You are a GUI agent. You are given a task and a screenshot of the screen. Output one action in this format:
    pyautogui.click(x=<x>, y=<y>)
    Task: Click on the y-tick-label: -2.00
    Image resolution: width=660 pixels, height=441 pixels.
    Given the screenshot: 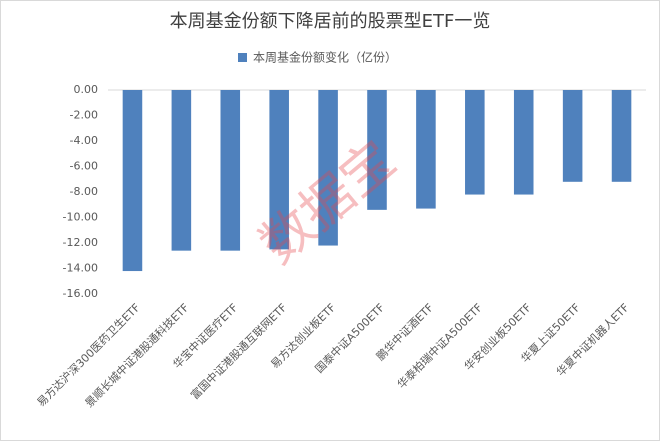 What is the action you would take?
    pyautogui.click(x=84, y=115)
    